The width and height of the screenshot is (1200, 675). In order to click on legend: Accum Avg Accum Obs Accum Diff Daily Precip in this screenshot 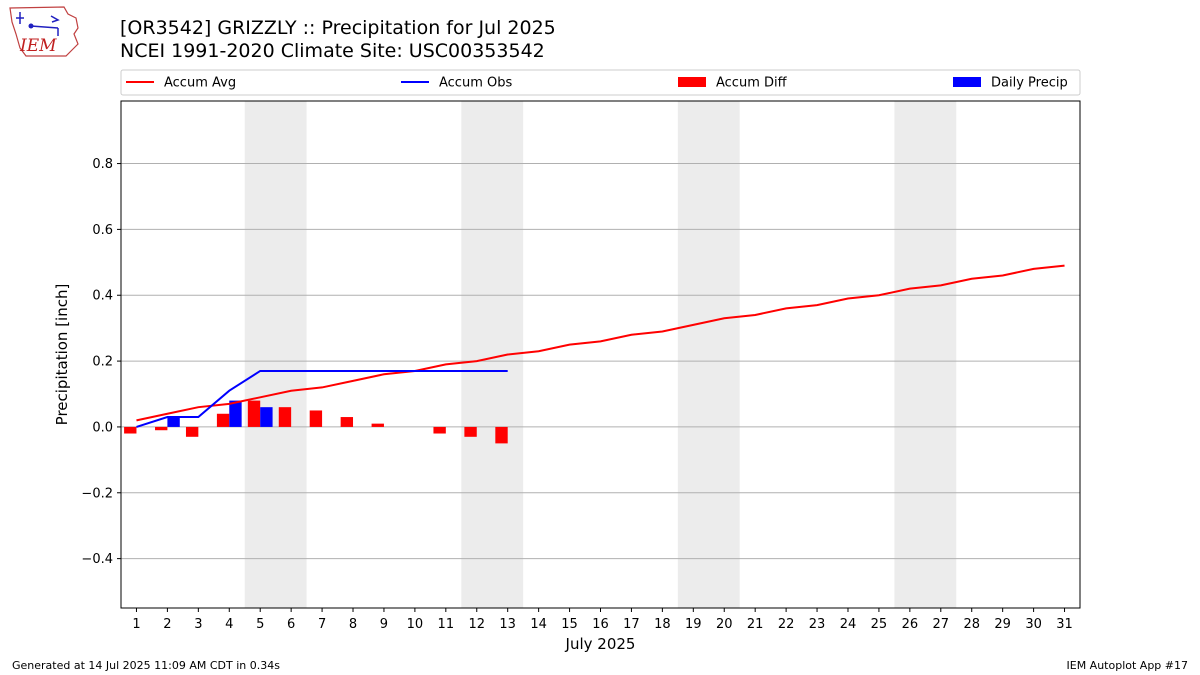, I will do `click(600, 82)`.